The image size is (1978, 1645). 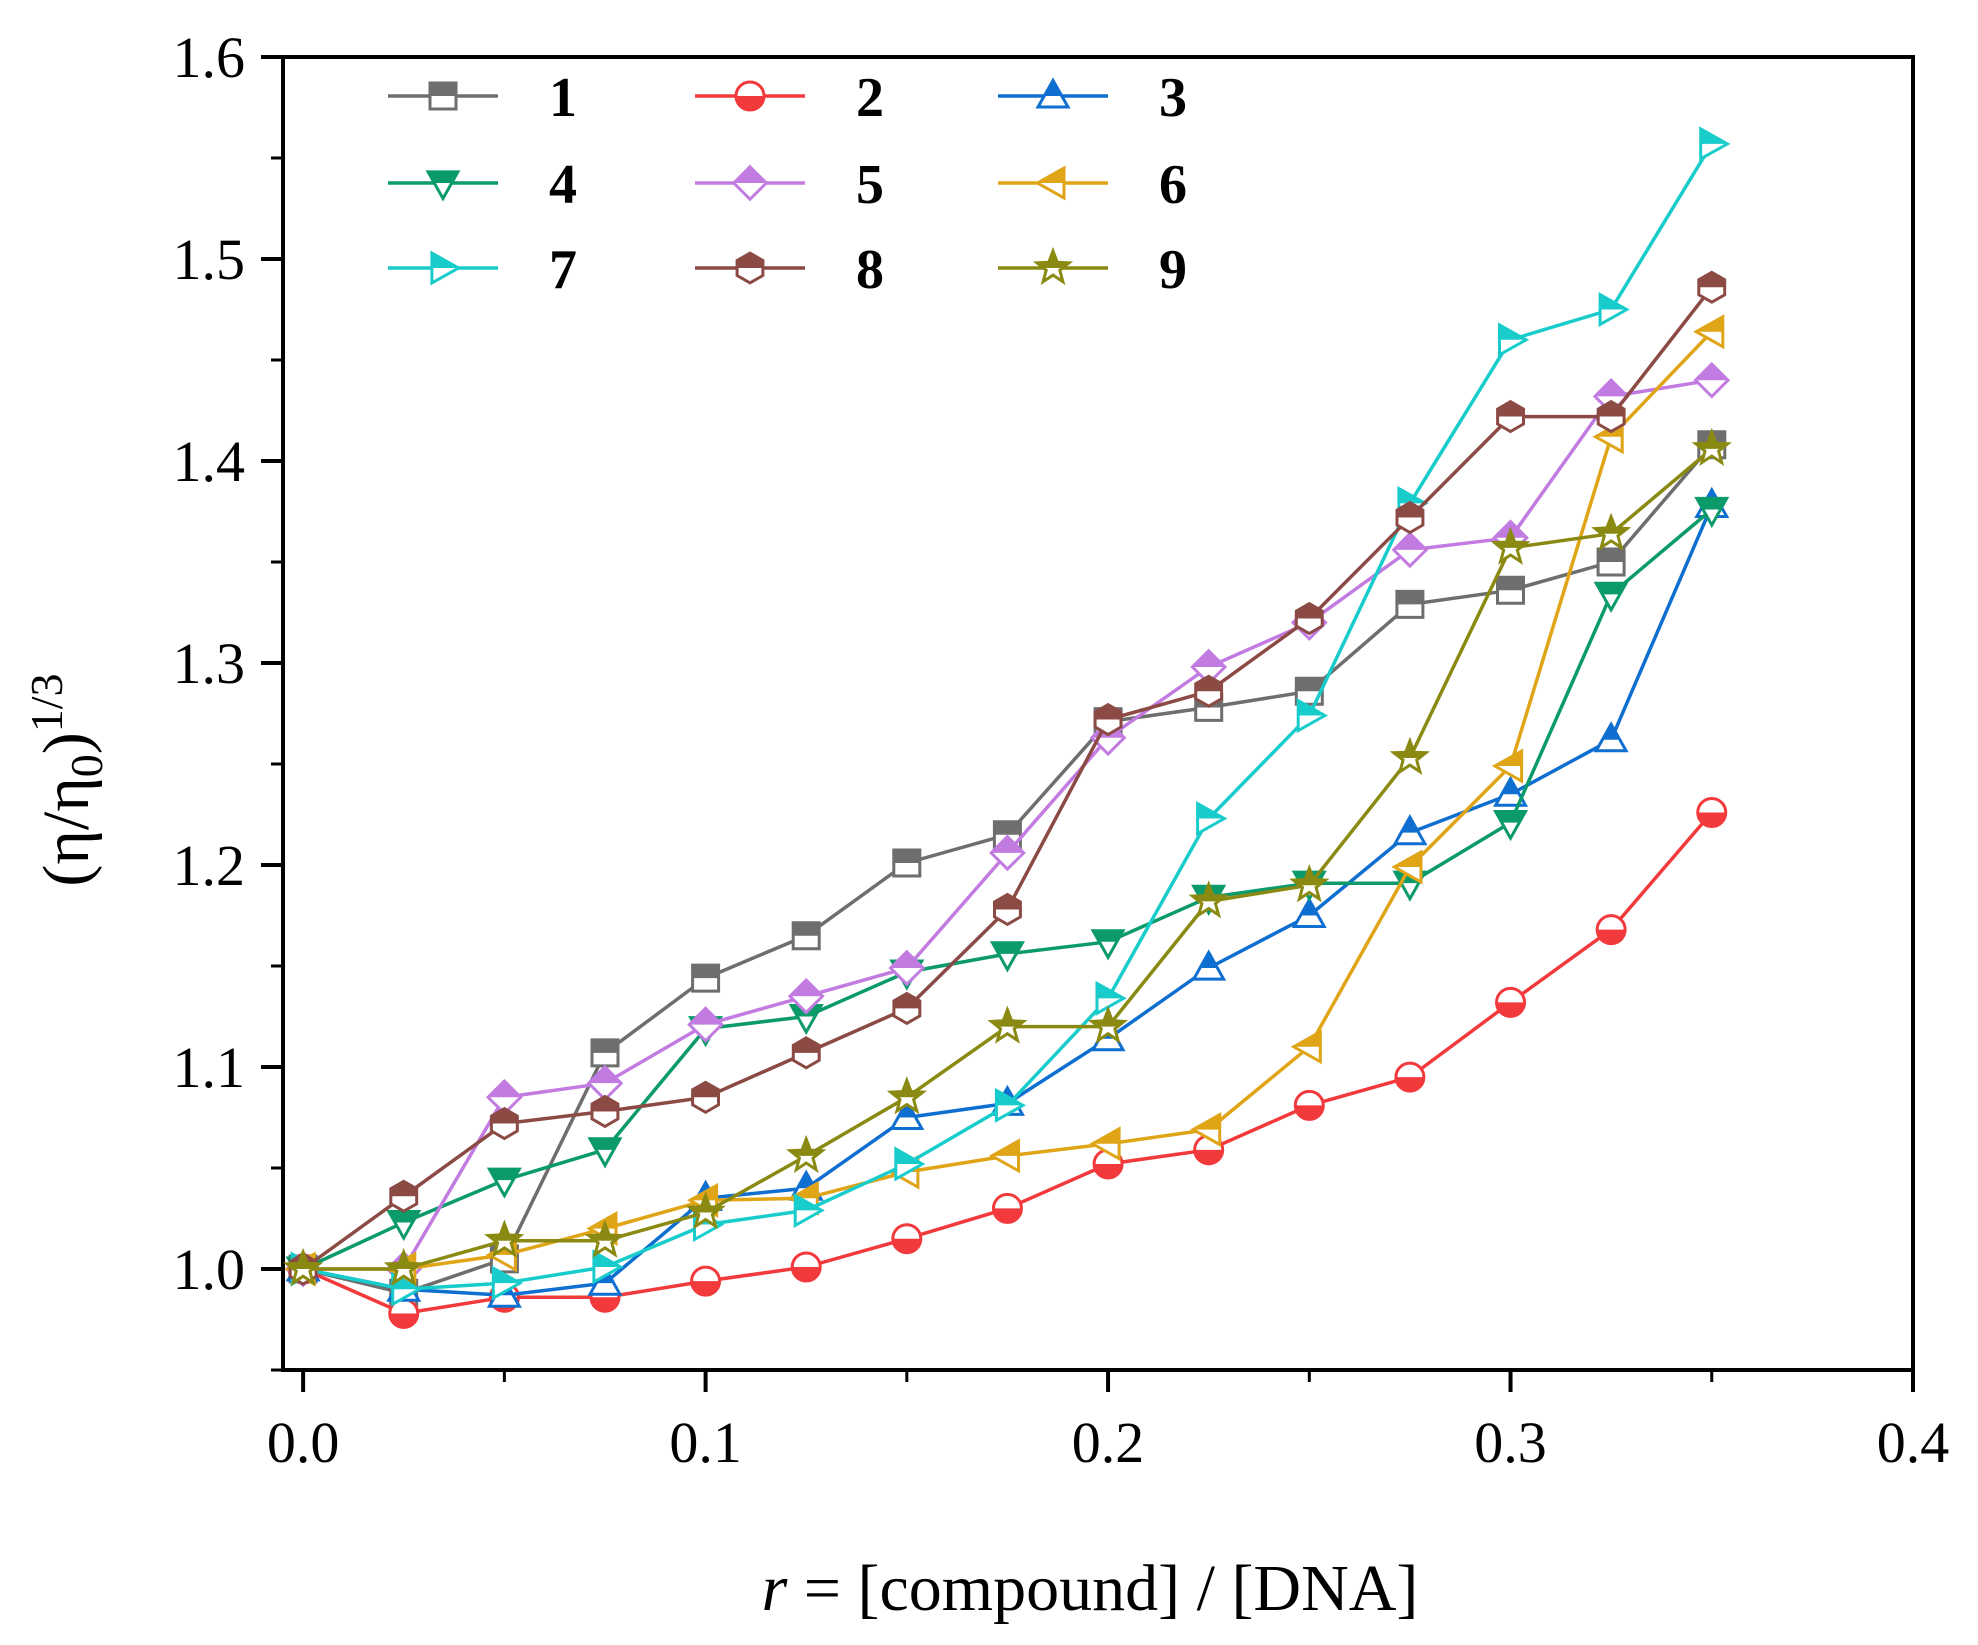 What do you see at coordinates (1173, 185) in the screenshot?
I see `legend-label: 6` at bounding box center [1173, 185].